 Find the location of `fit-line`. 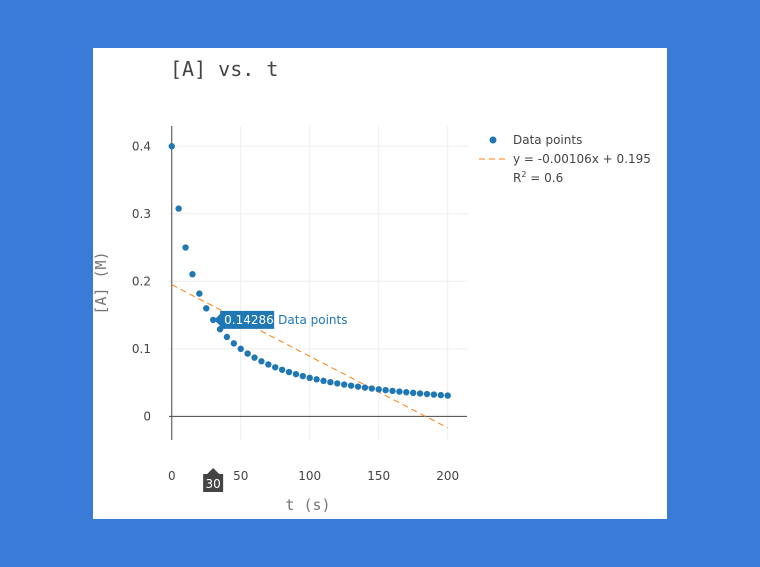

fit-line is located at coordinates (309, 356).